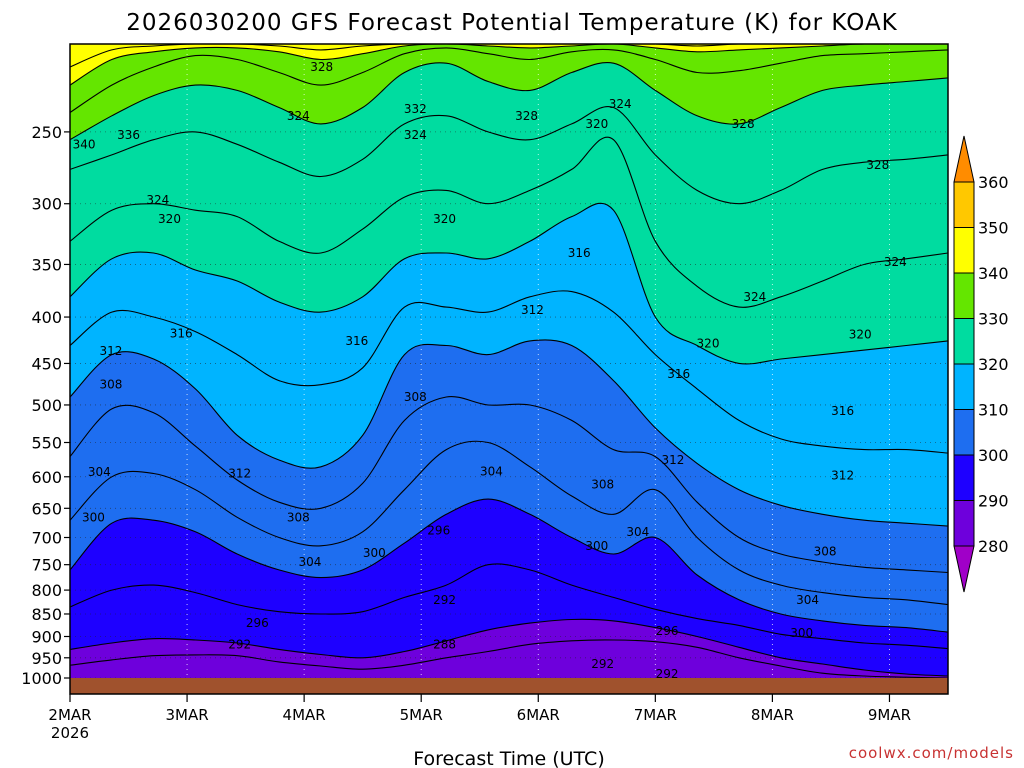 The width and height of the screenshot is (1024, 768). I want to click on y-tick-label-900: 900, so click(46, 636).